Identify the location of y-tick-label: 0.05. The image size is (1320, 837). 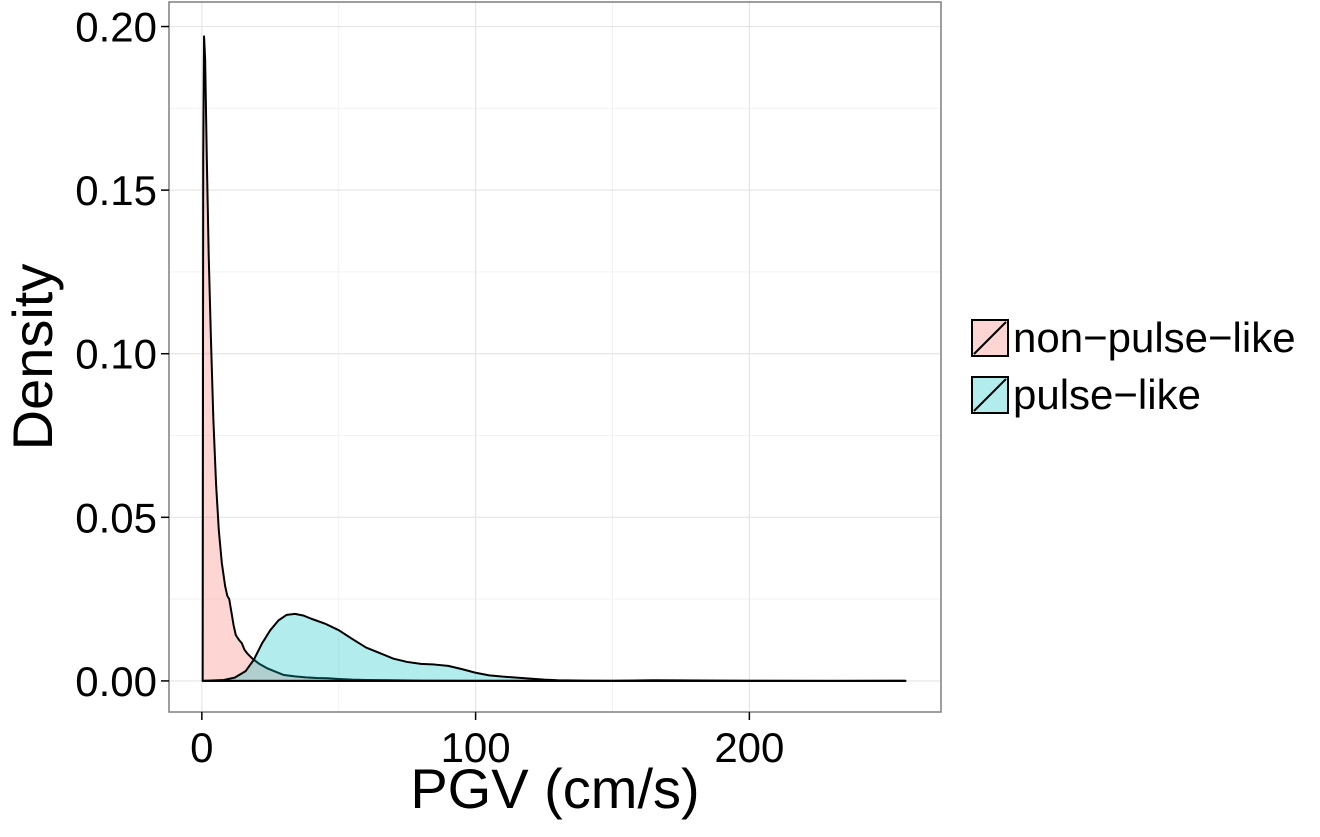
(116, 517).